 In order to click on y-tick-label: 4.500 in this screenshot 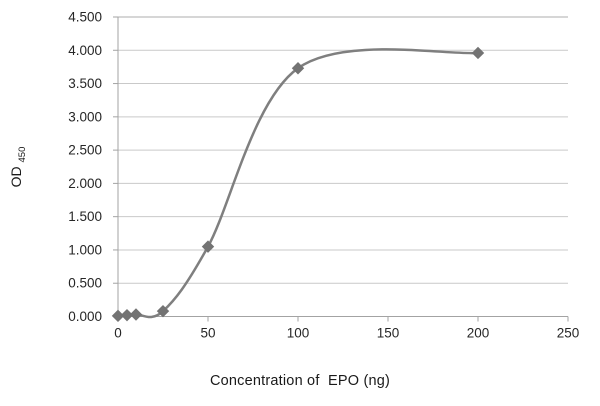, I will do `click(85, 17)`.